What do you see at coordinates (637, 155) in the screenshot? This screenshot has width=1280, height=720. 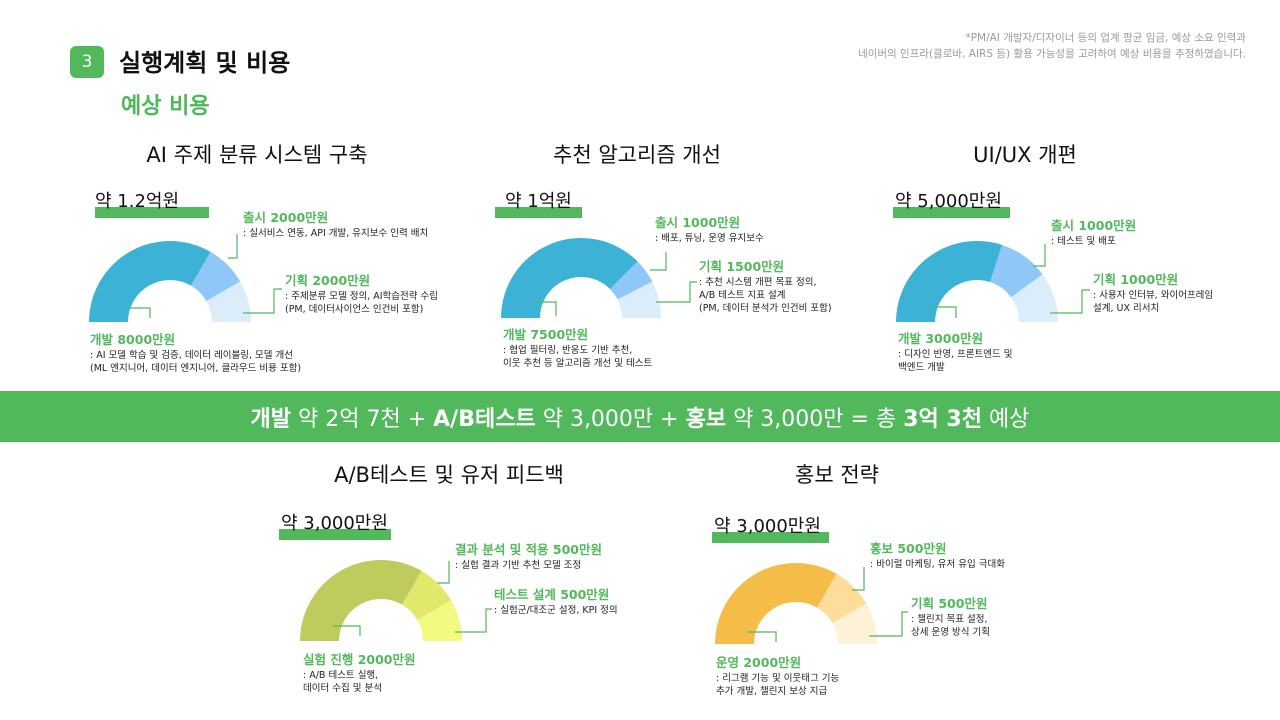 I see `chart-title: 추천 알고리즘 개선` at bounding box center [637, 155].